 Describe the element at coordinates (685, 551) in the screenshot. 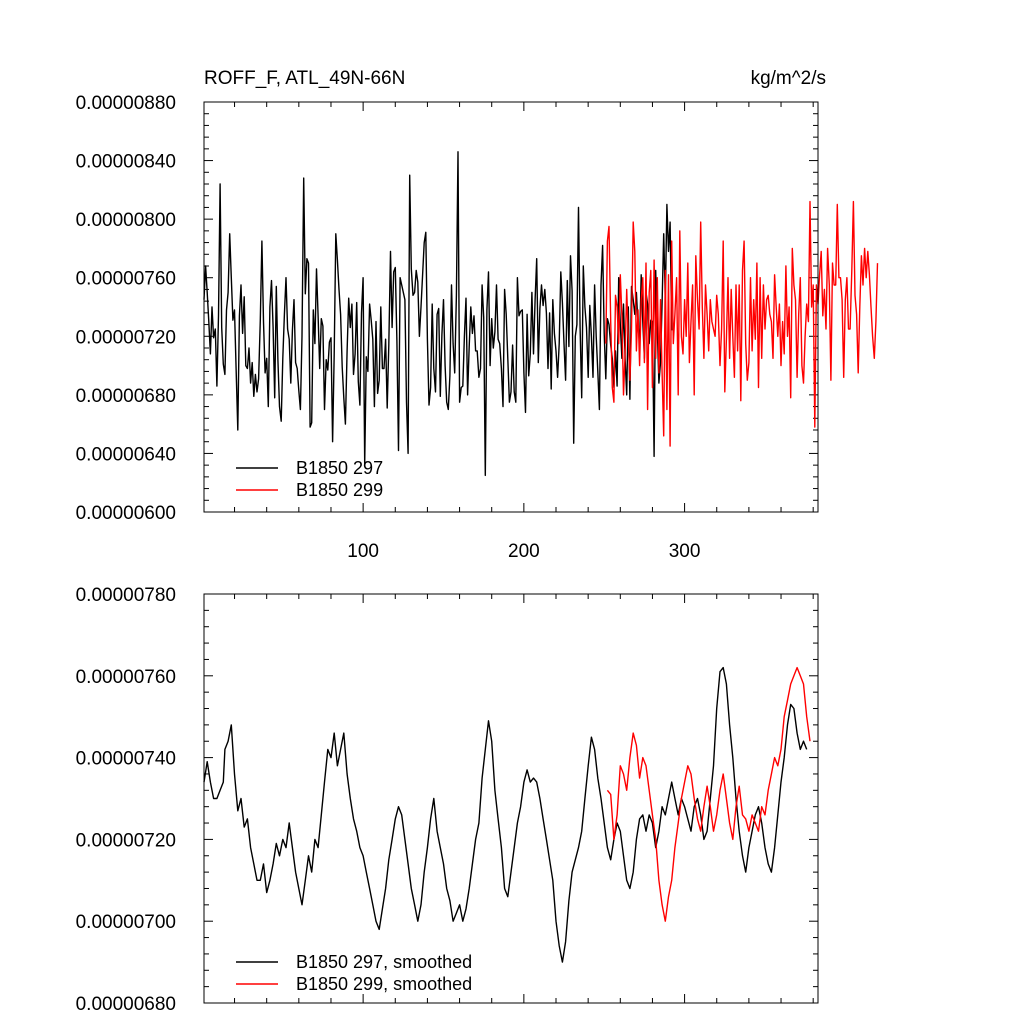

I see `x-tick-label: 300` at that location.